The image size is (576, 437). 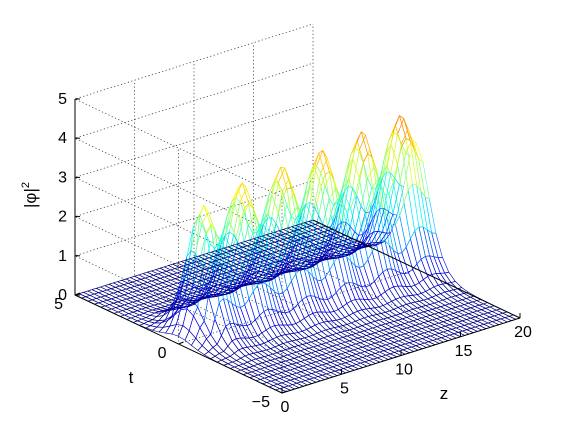 What do you see at coordinates (162, 353) in the screenshot?
I see `t-tick-label: 0` at bounding box center [162, 353].